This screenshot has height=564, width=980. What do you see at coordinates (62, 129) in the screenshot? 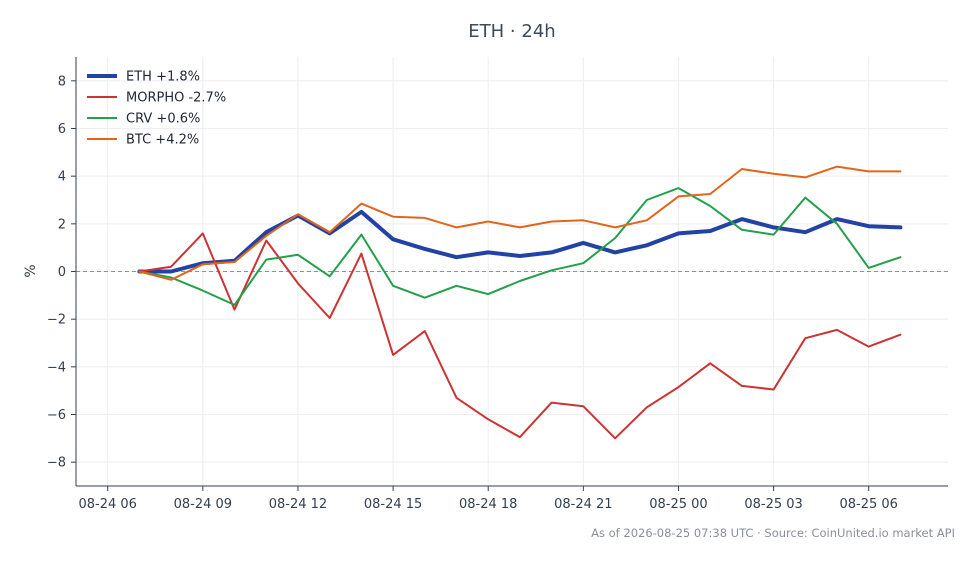
I see `y-tick-label-7: 6` at bounding box center [62, 129].